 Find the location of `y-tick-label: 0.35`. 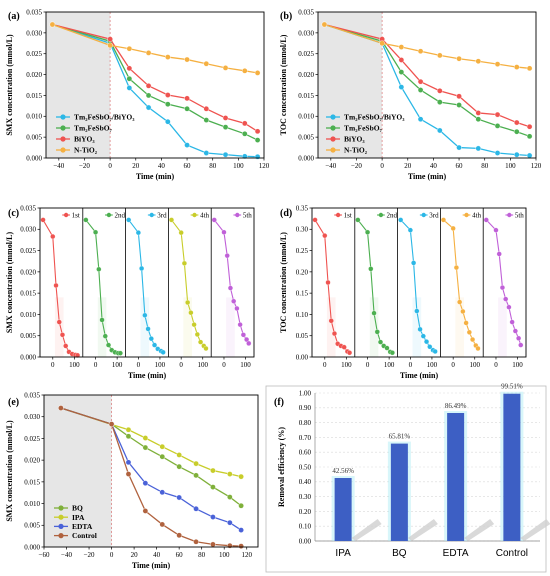

y-tick-label: 0.35 is located at coordinates (302, 208).